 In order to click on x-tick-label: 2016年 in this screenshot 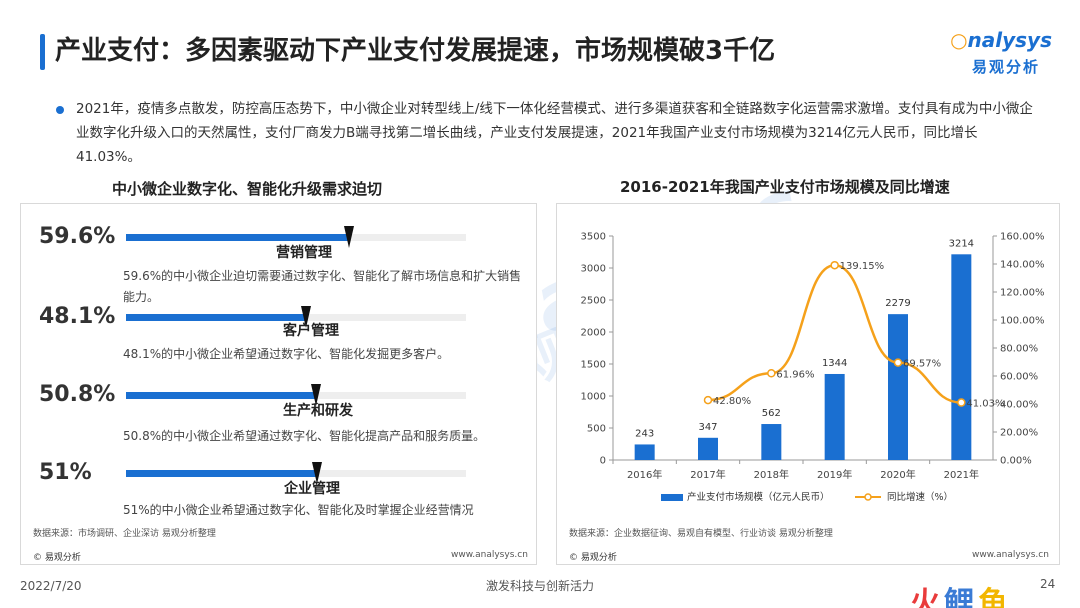, I will do `click(644, 474)`.